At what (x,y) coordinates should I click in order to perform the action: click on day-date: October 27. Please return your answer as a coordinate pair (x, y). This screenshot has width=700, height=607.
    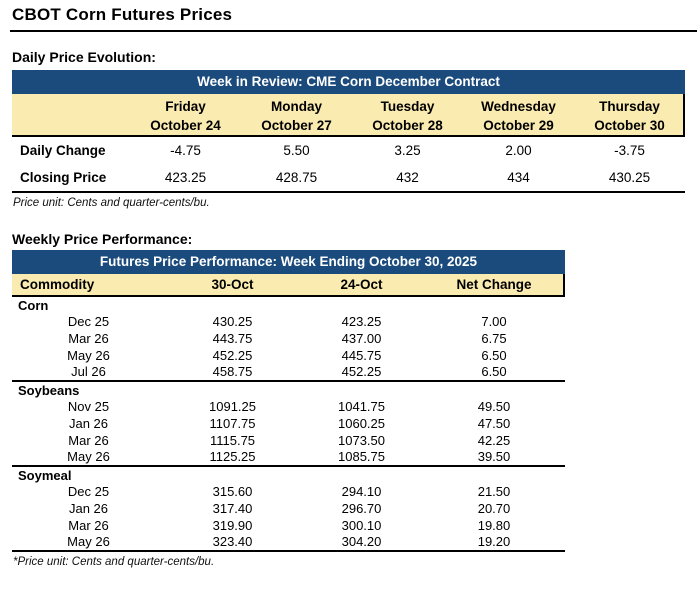
    Looking at the image, I should click on (296, 125).